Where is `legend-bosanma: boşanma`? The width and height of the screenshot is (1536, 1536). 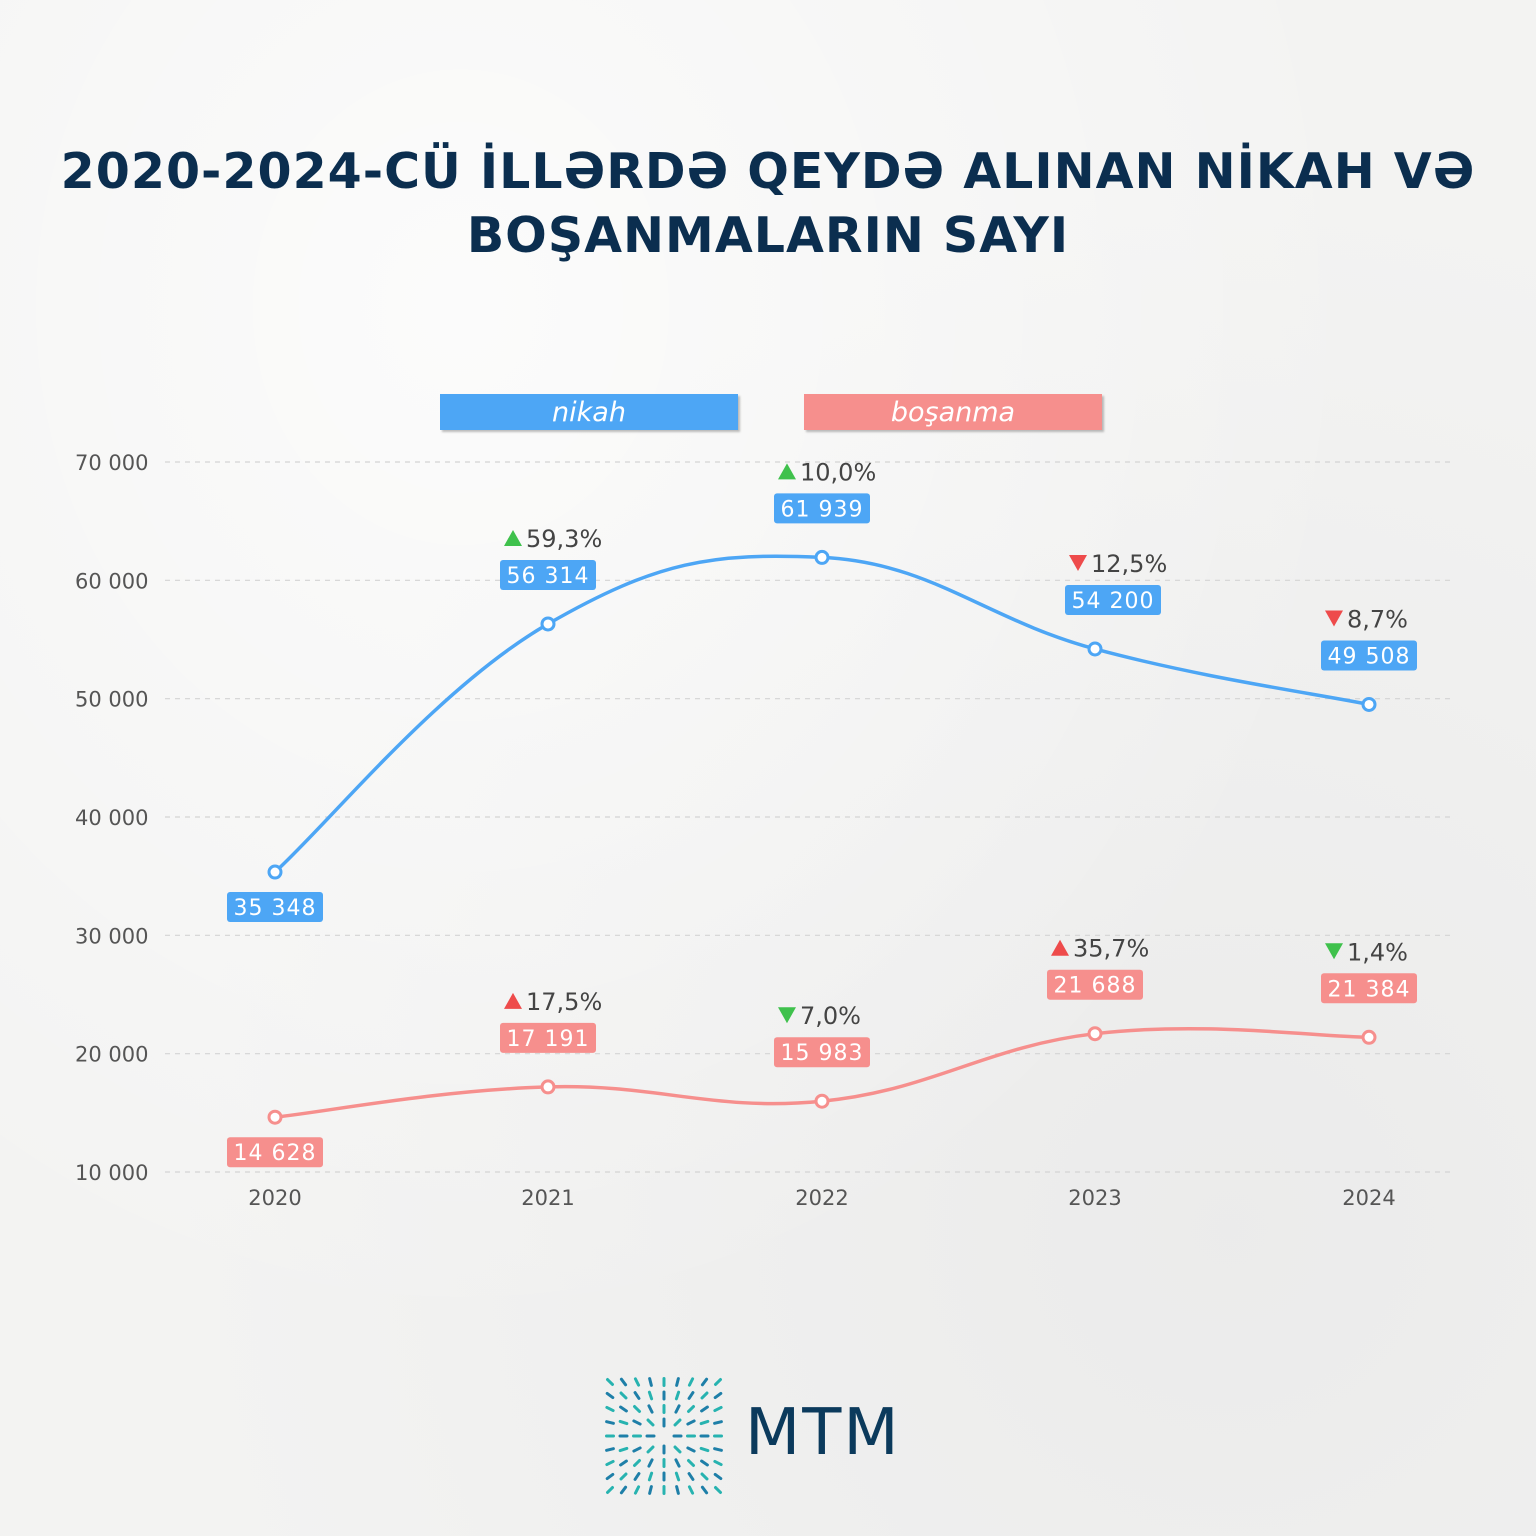
legend-bosanma: boşanma is located at coordinates (953, 412).